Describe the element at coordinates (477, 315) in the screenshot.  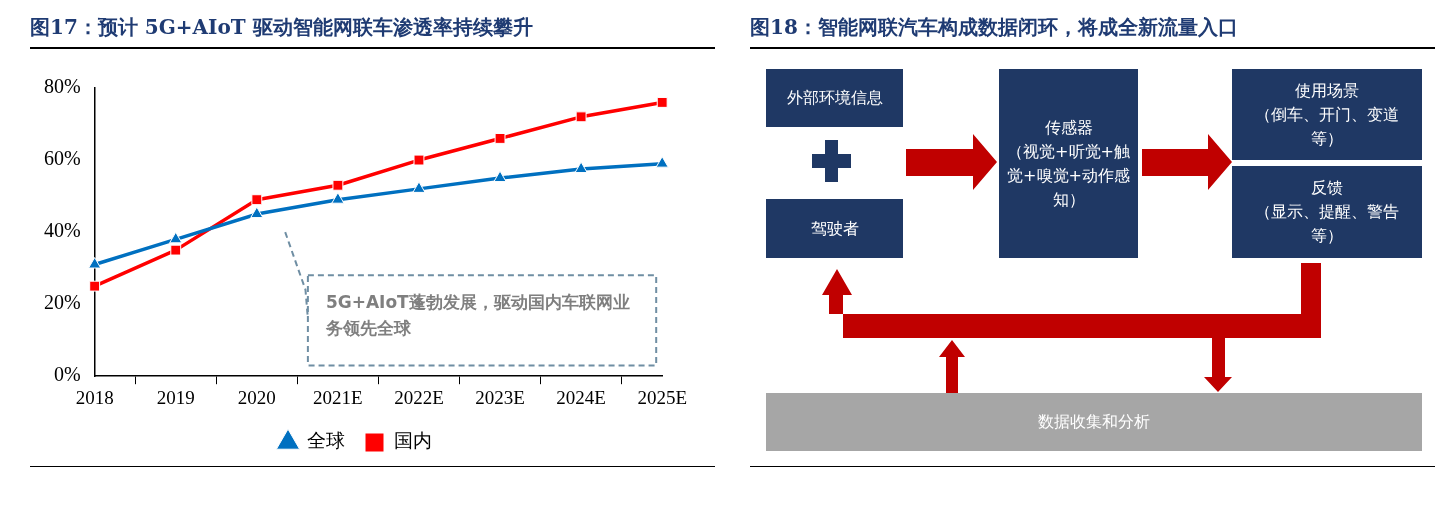
I see `annotation: 5G+AIoT蓬勃发展，驱动国内车联网业务领先全球` at that location.